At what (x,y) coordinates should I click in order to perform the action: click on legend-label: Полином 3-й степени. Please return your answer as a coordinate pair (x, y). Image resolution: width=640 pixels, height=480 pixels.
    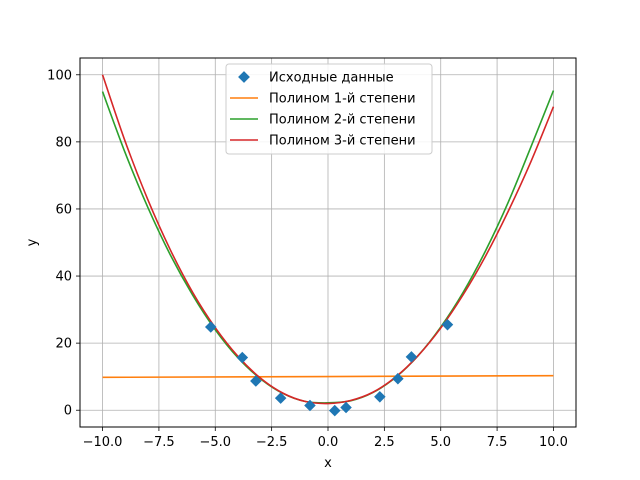
    Looking at the image, I should click on (342, 141).